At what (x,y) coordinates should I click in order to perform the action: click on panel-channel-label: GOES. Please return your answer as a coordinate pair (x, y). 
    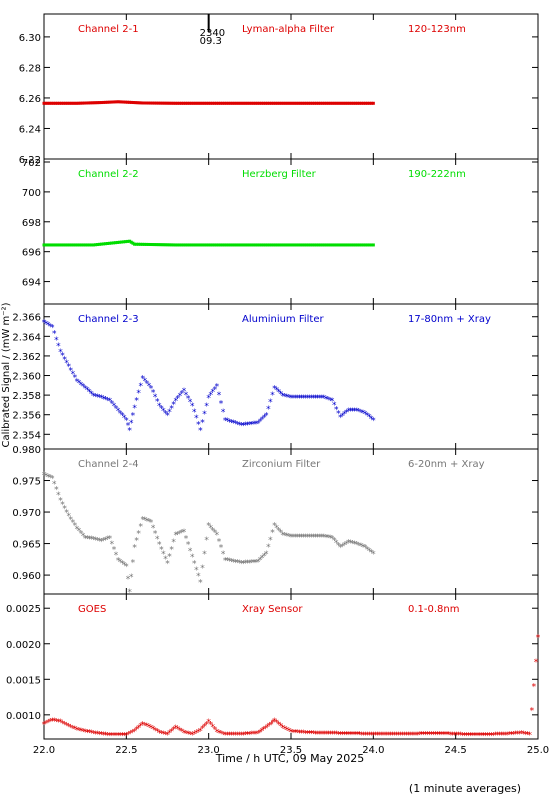
    Looking at the image, I should click on (92, 609).